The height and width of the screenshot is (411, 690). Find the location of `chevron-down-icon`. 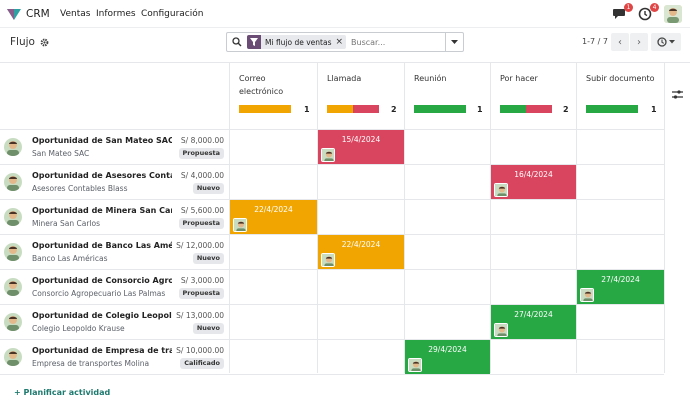

chevron-down-icon is located at coordinates (454, 42).